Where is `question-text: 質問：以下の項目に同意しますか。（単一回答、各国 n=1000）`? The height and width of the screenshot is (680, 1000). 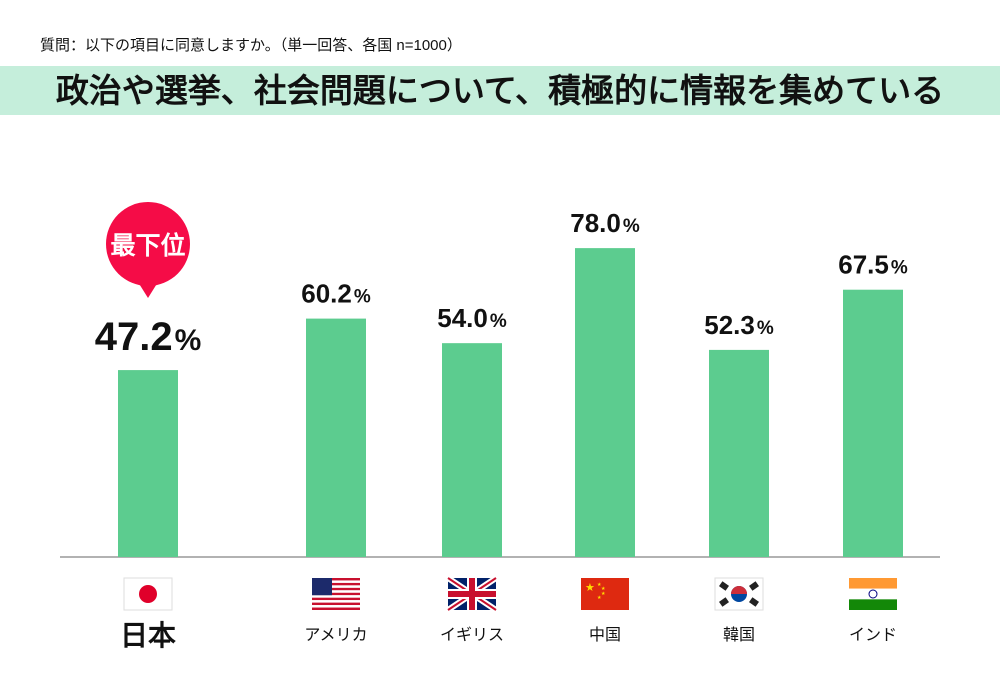
question-text: 質問：以下の項目に同意しますか。（単一回答、各国 n=1000） is located at coordinates (251, 45).